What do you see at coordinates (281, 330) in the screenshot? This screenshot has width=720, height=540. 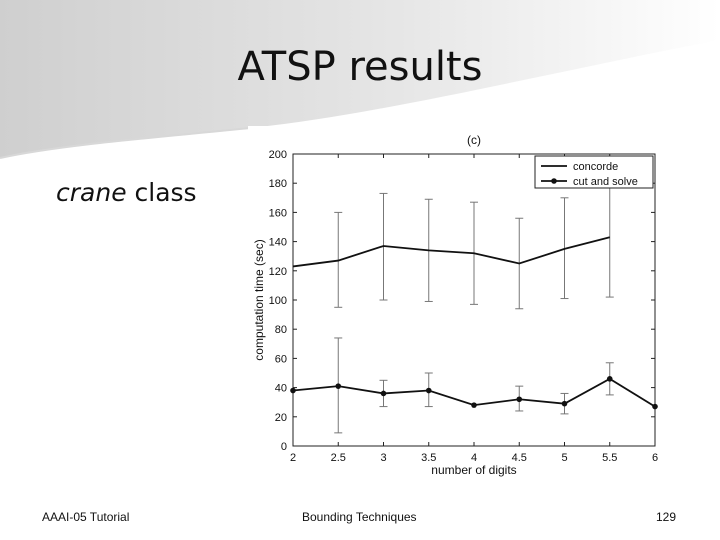 I see `y-tick-label: 80` at bounding box center [281, 330].